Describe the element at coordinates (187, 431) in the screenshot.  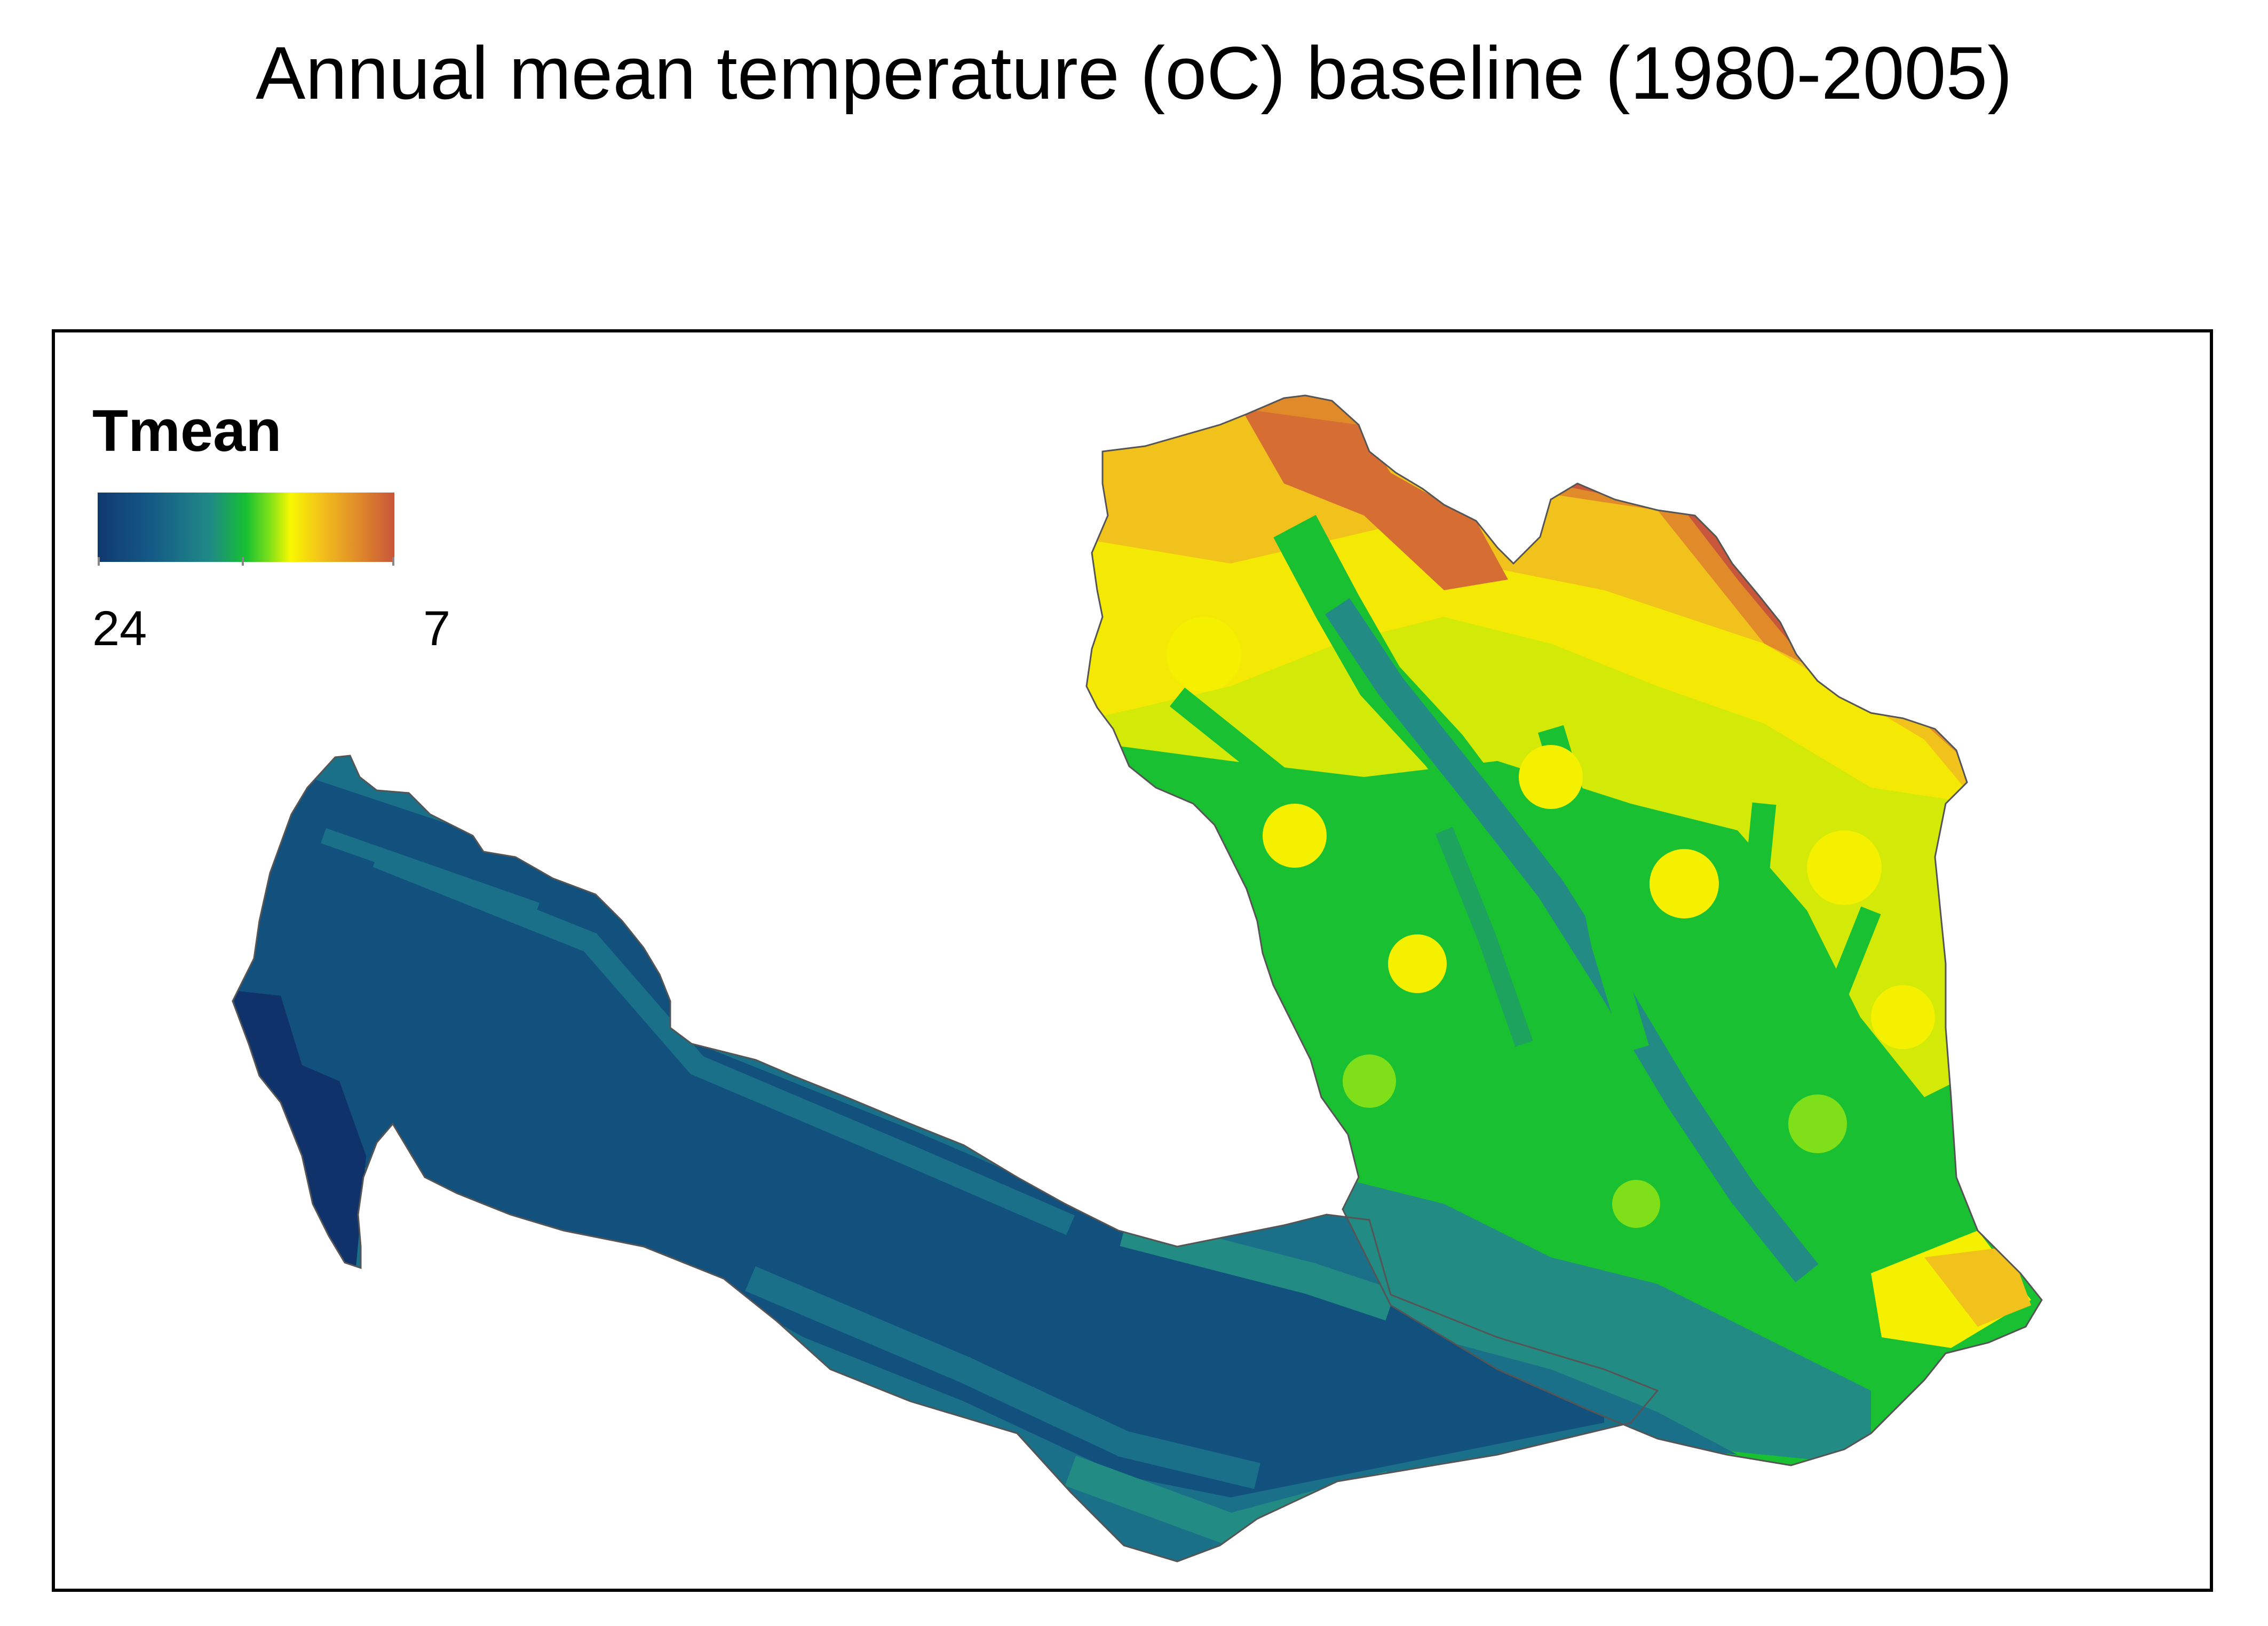
I see `legend-title: Tmean` at that location.